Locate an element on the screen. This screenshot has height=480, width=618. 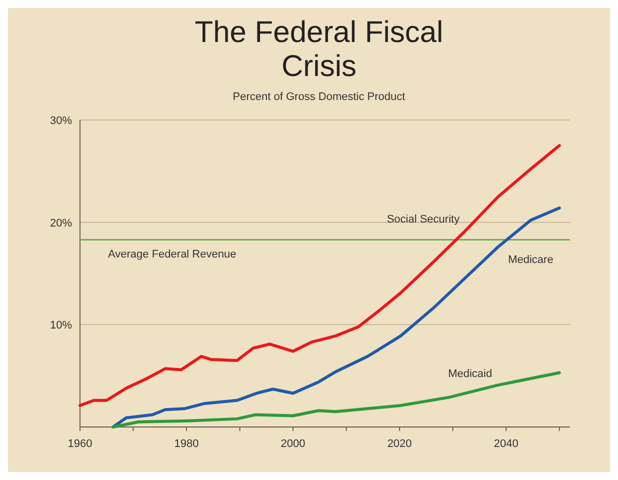
x-tick-label: 2000 is located at coordinates (293, 444).